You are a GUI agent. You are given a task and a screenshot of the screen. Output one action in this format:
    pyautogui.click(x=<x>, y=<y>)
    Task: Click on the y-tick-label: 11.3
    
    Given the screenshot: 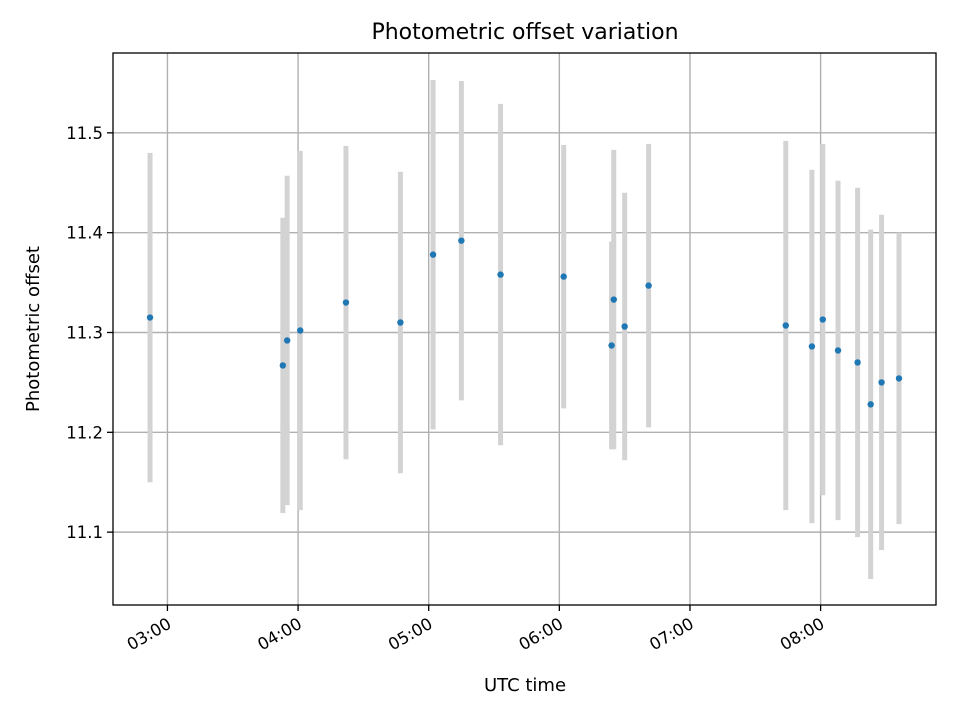 What is the action you would take?
    pyautogui.click(x=84, y=332)
    